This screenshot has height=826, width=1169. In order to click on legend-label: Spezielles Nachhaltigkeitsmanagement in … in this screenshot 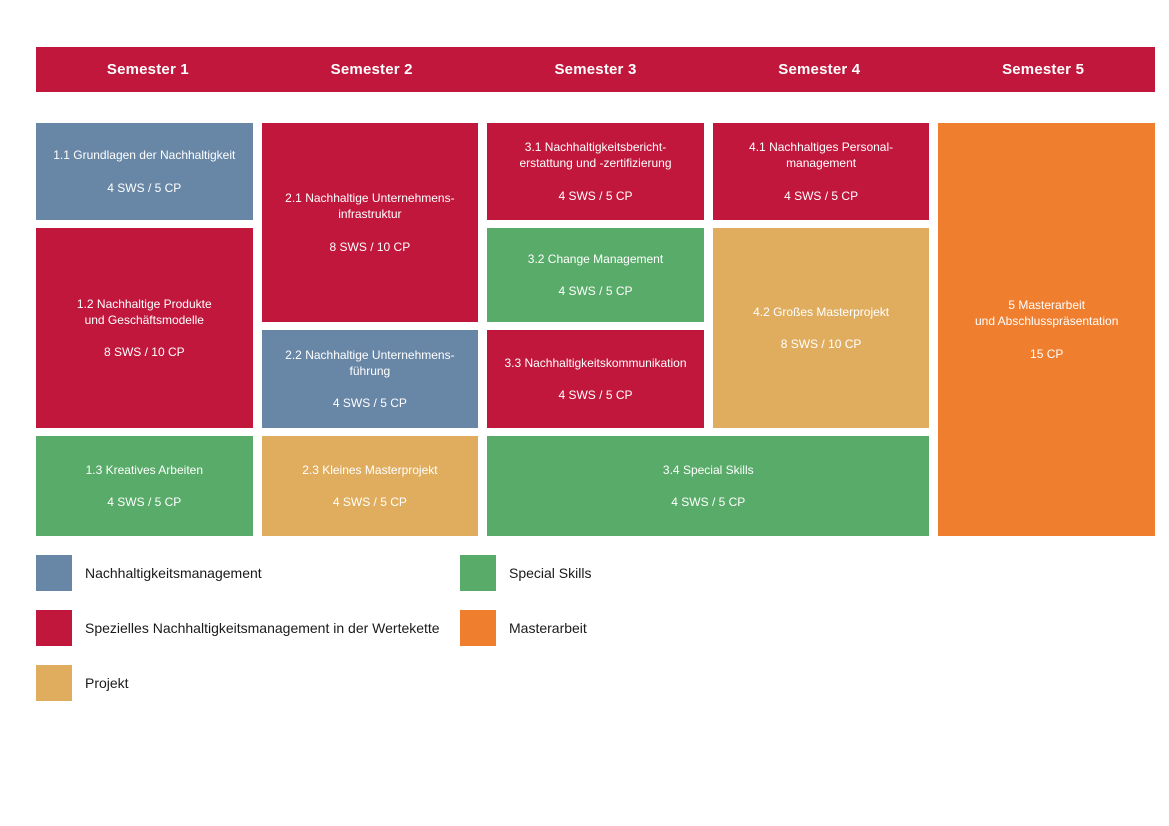, I will do `click(262, 628)`.